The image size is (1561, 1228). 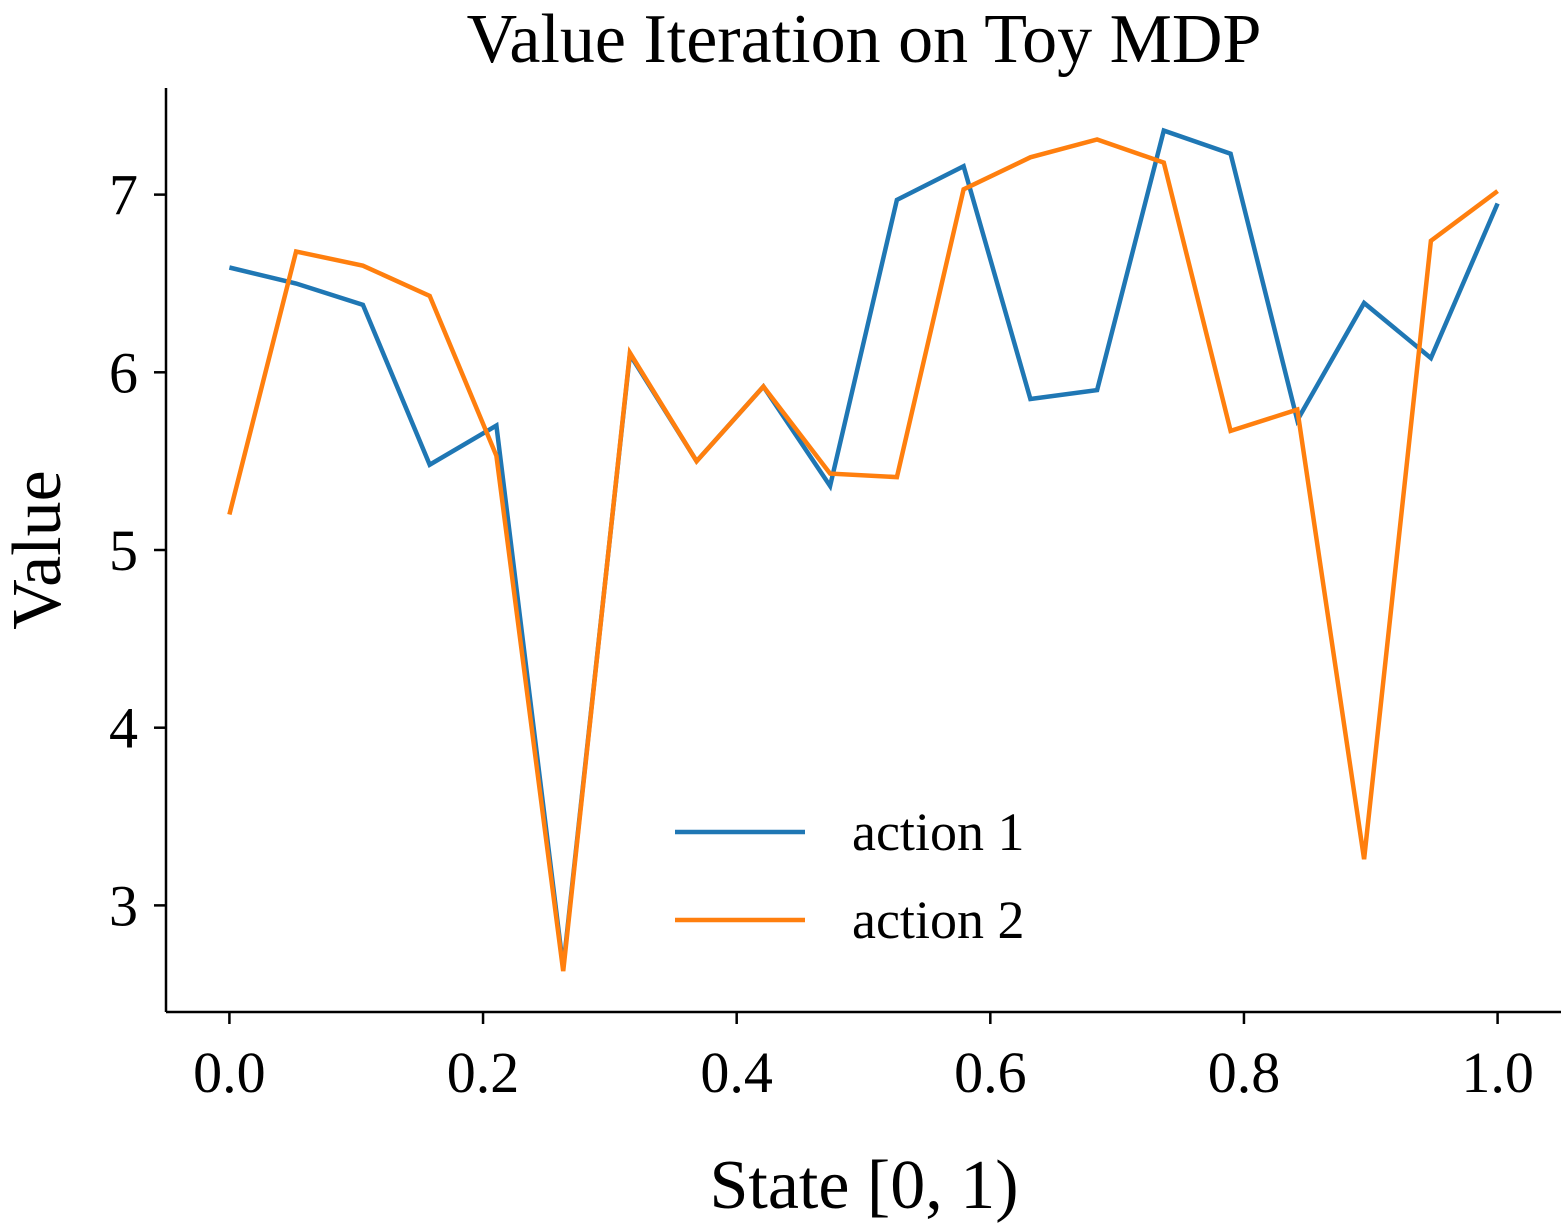 I want to click on x-tick-label: 0.2, so click(x=483, y=1072).